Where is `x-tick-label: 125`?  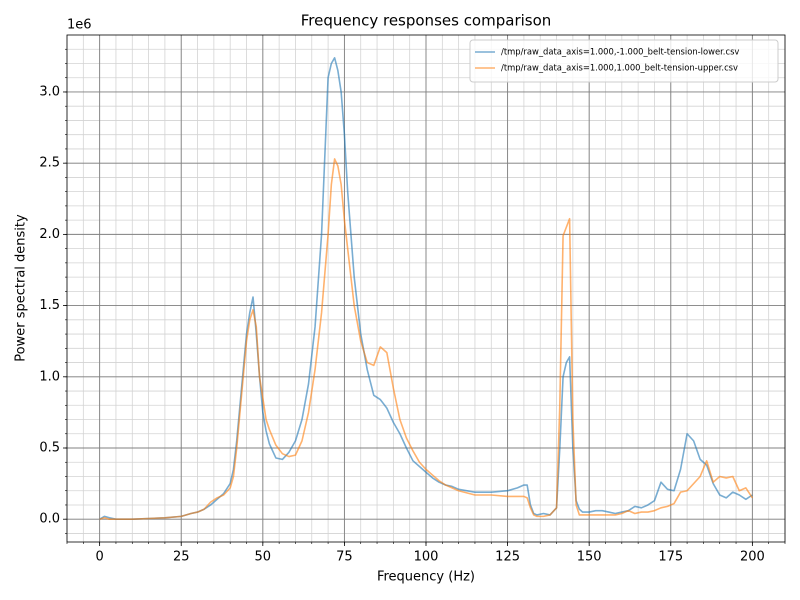 x-tick-label: 125 is located at coordinates (507, 557).